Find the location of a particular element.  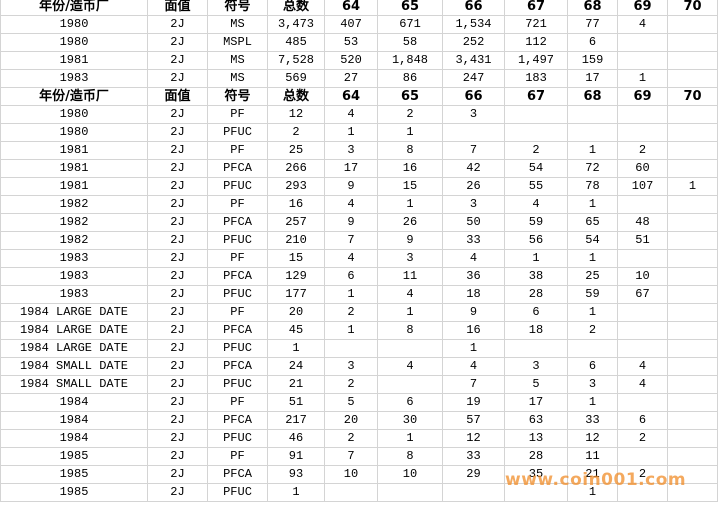

data-row: 1982 2J PF 16 4 1 3 4 1 is located at coordinates (359, 204).